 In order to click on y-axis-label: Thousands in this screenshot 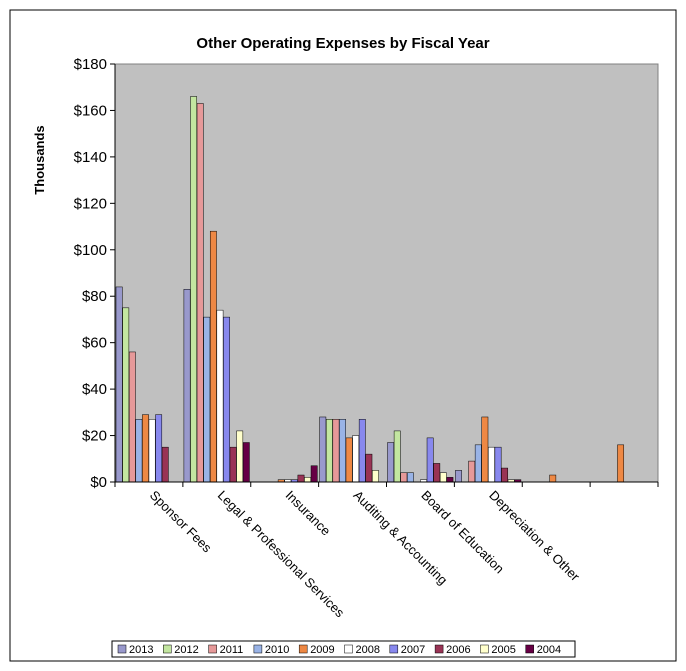, I will do `click(39, 159)`.